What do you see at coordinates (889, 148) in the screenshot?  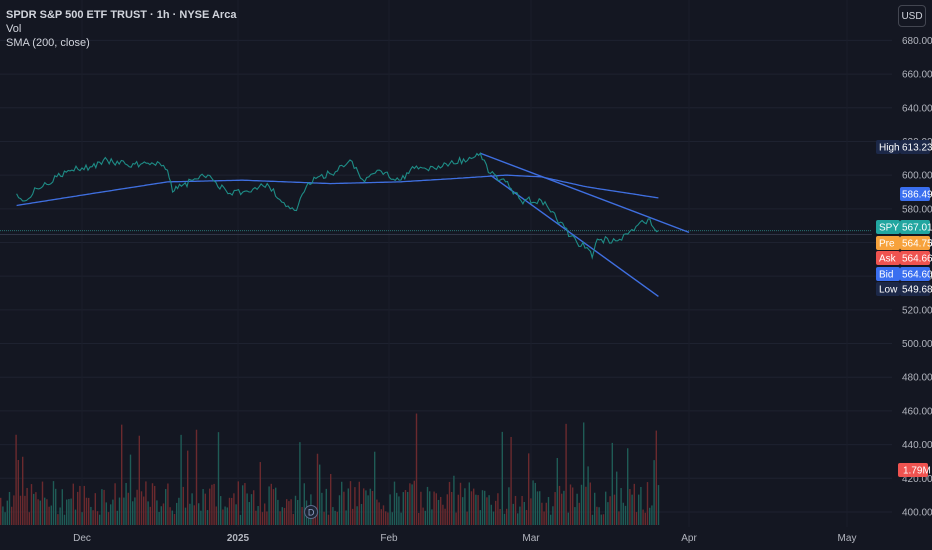 I see `high-badge-label: High` at bounding box center [889, 148].